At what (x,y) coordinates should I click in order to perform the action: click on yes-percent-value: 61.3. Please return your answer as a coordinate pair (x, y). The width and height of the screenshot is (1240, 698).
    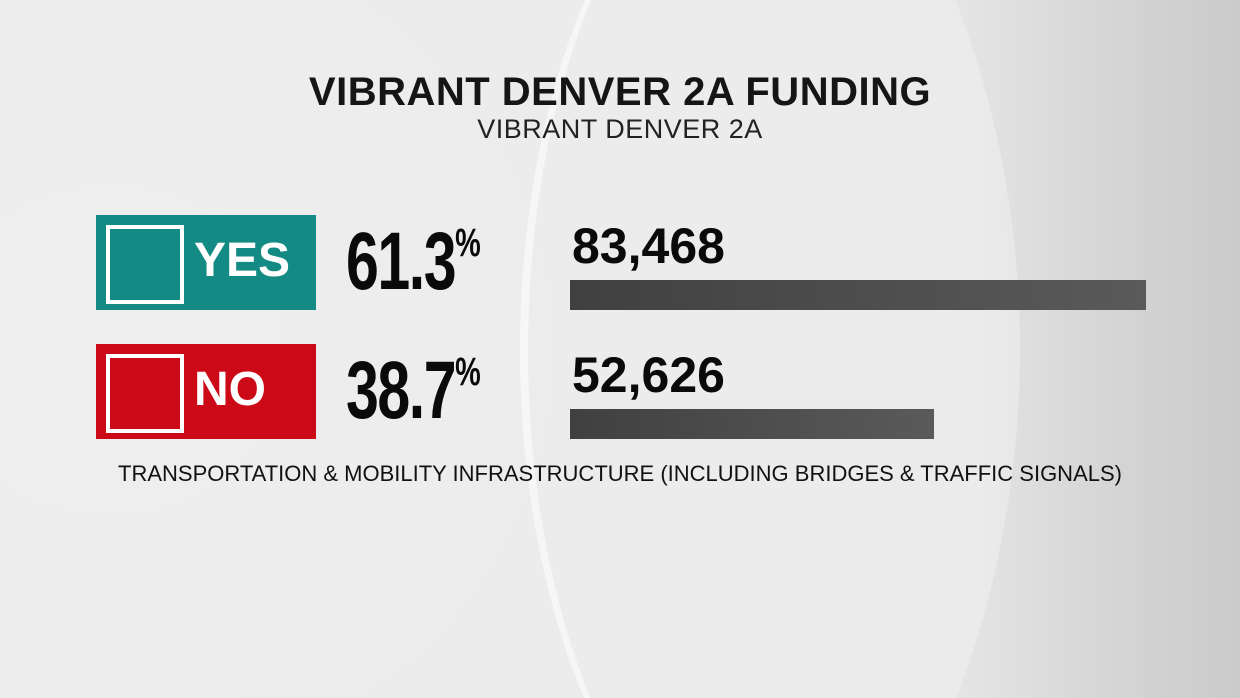
    Looking at the image, I should click on (401, 261).